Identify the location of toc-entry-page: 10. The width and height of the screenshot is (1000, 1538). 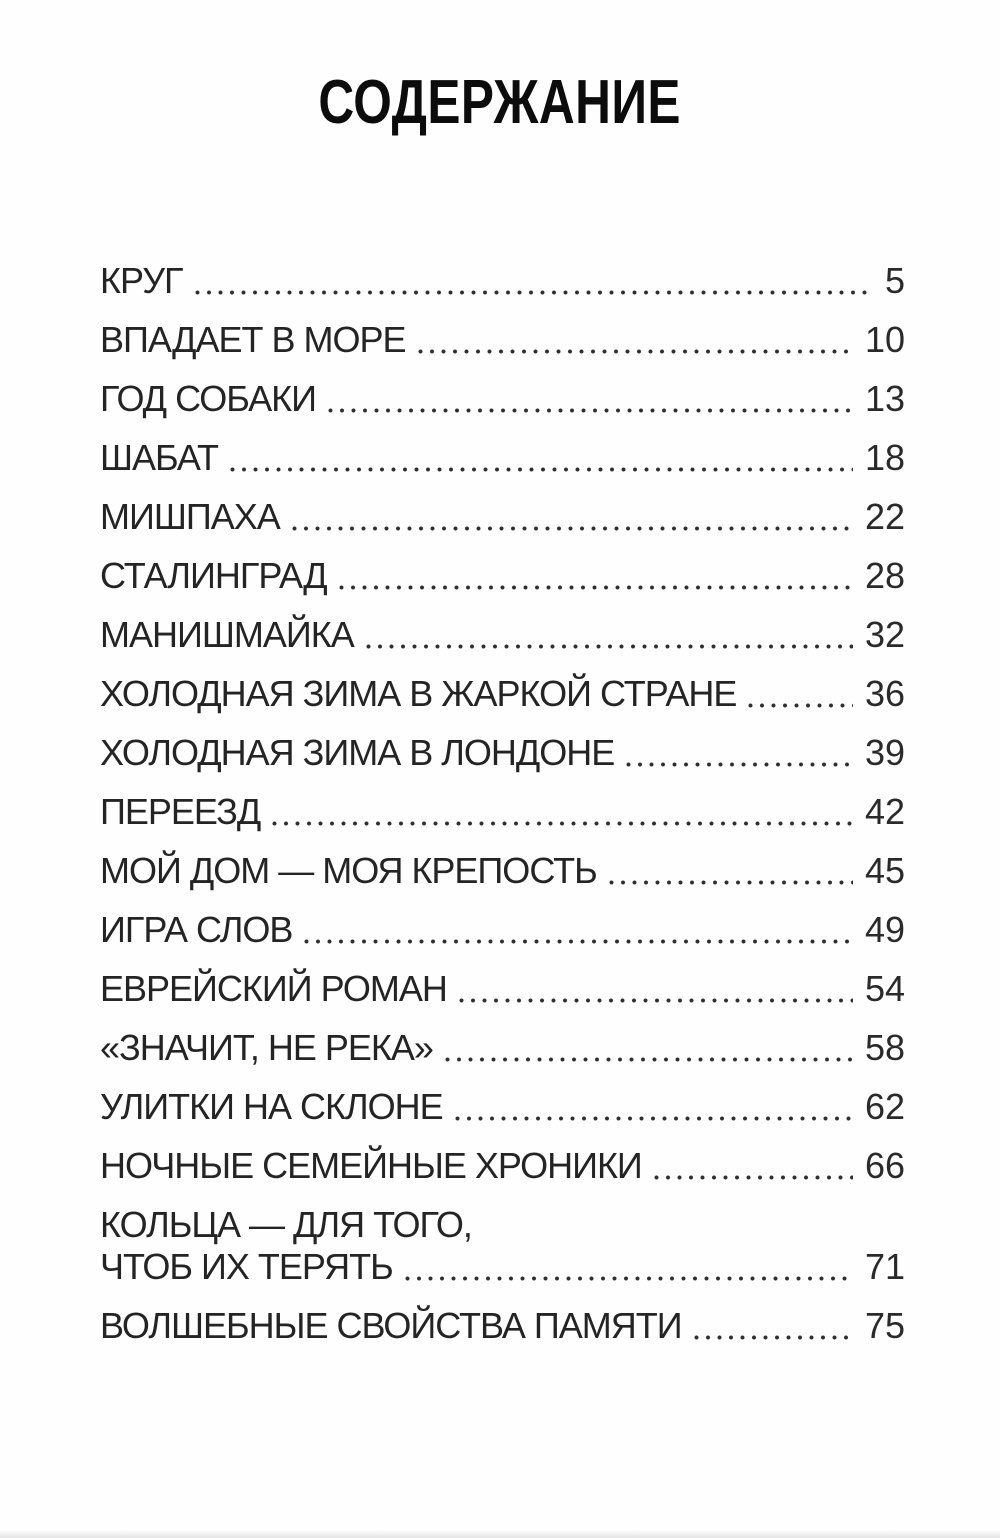
(884, 339).